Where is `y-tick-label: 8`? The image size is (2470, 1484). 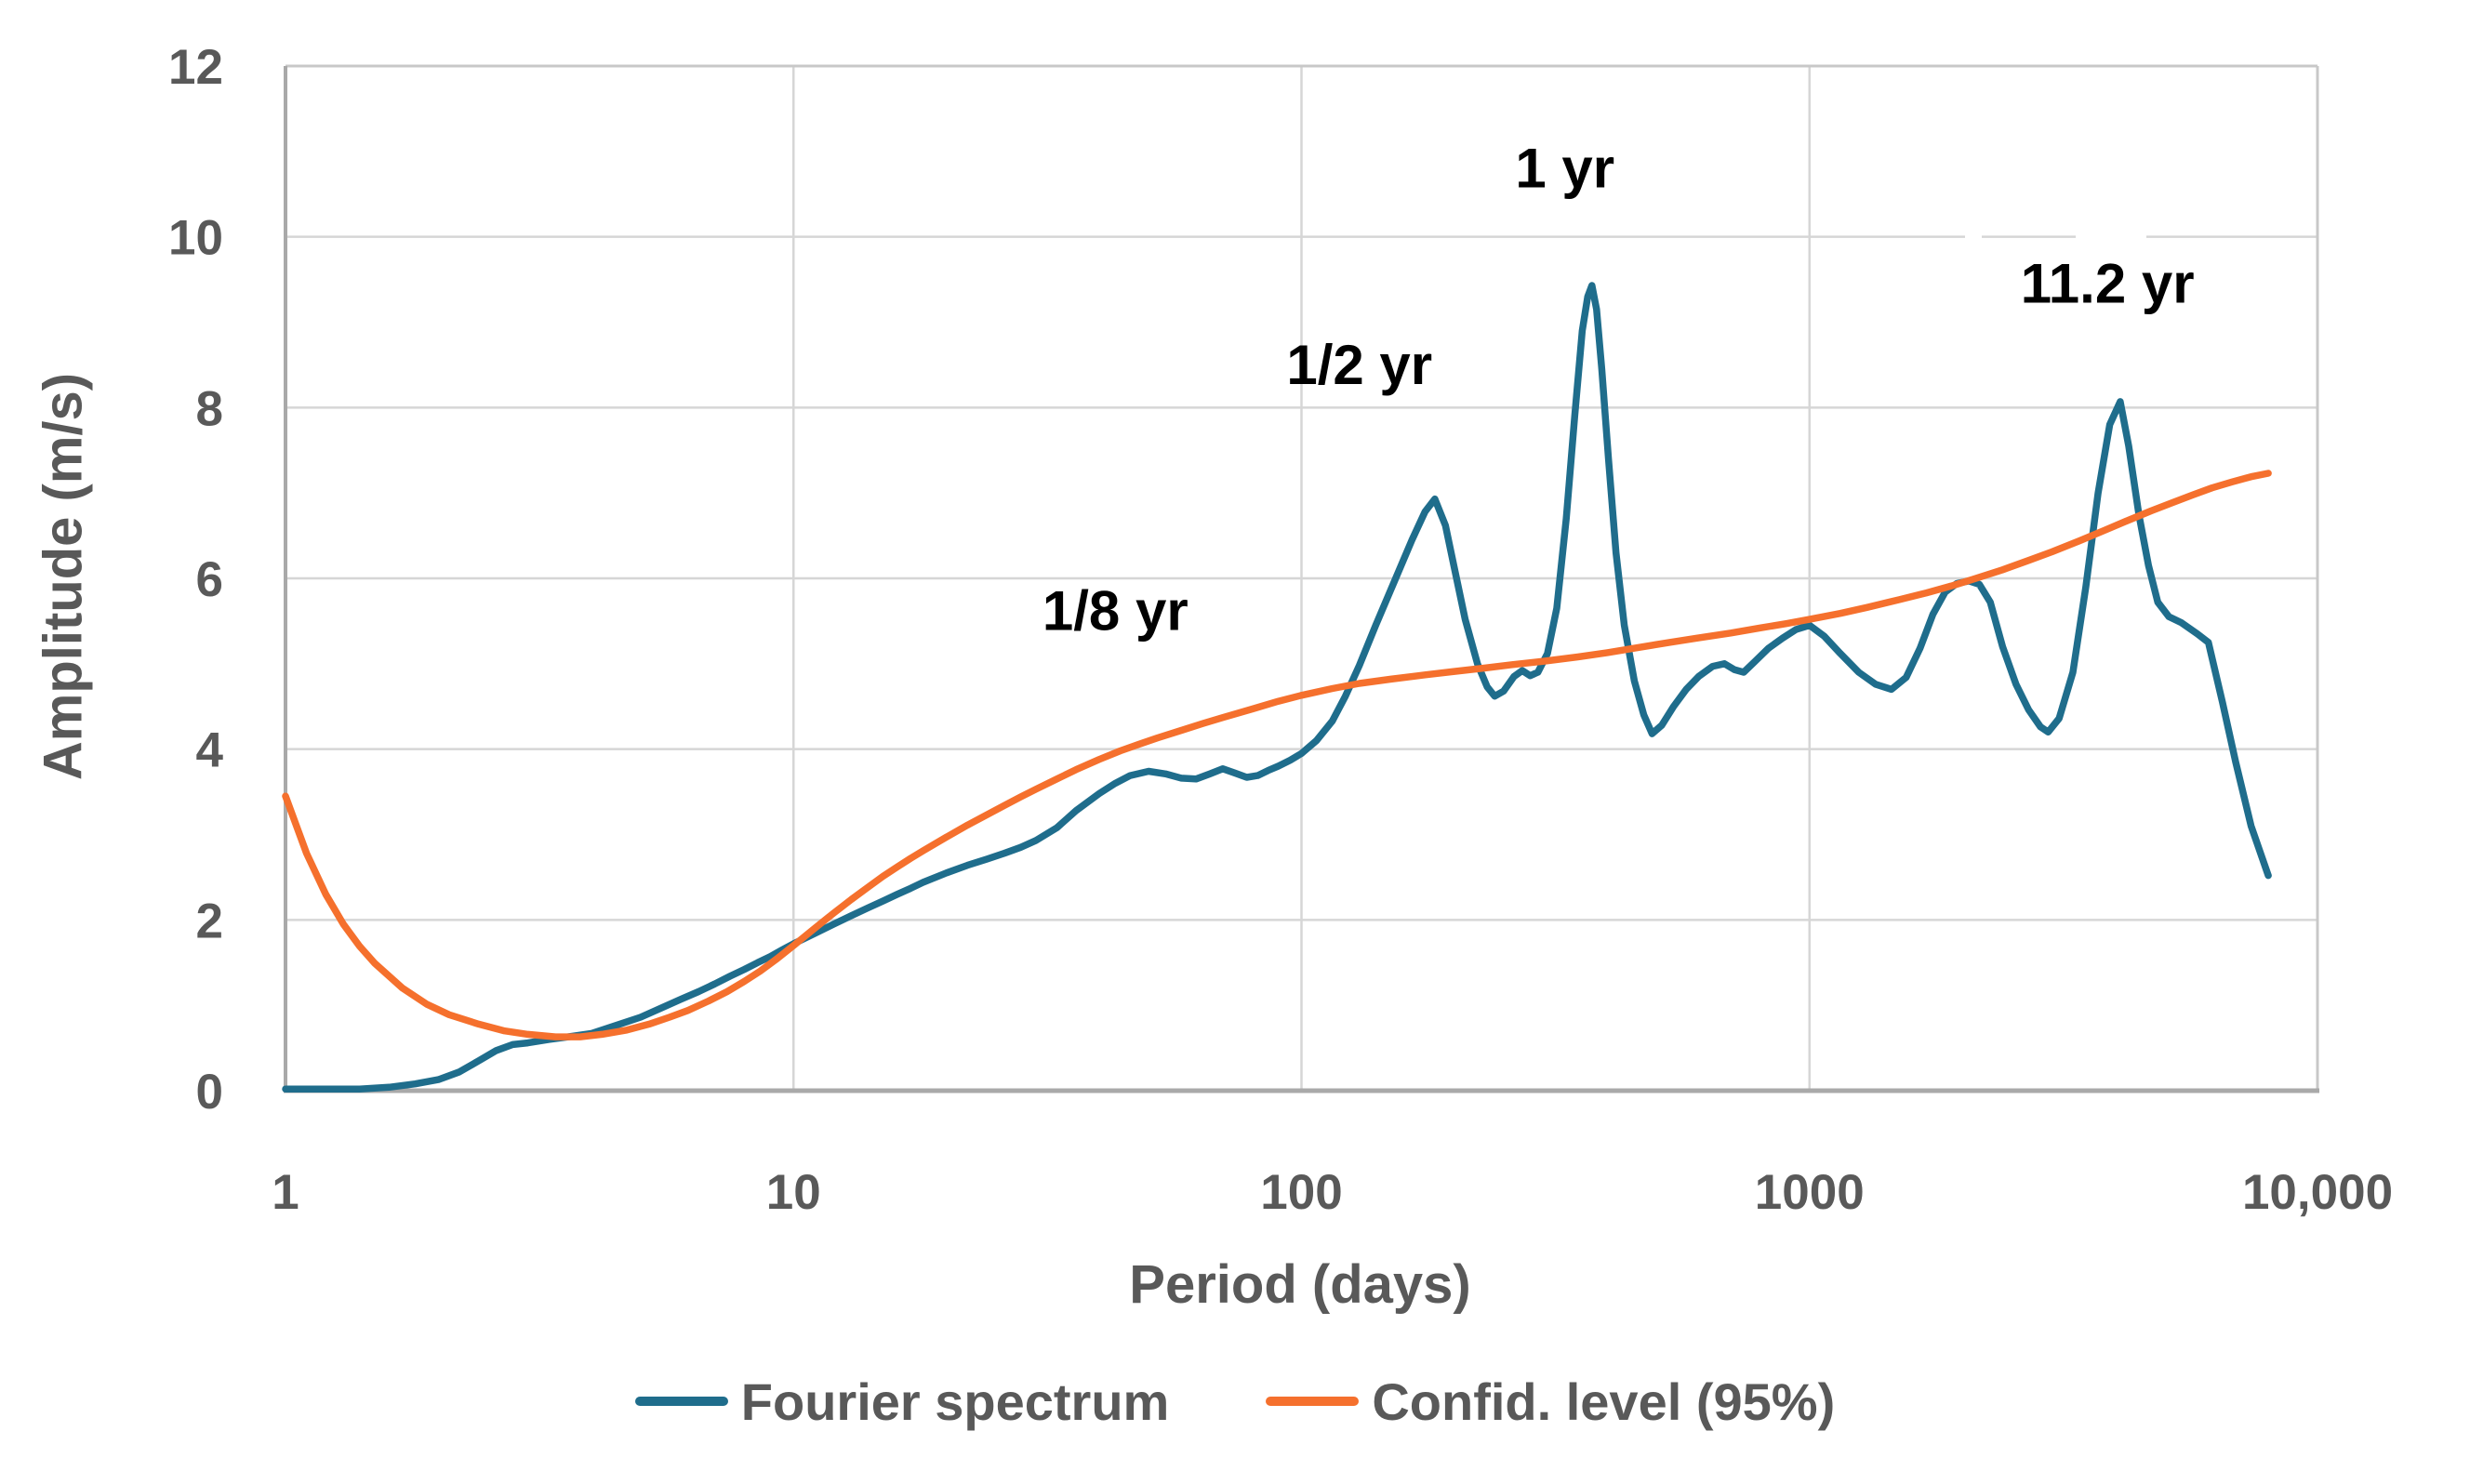
y-tick-label: 8 is located at coordinates (209, 408).